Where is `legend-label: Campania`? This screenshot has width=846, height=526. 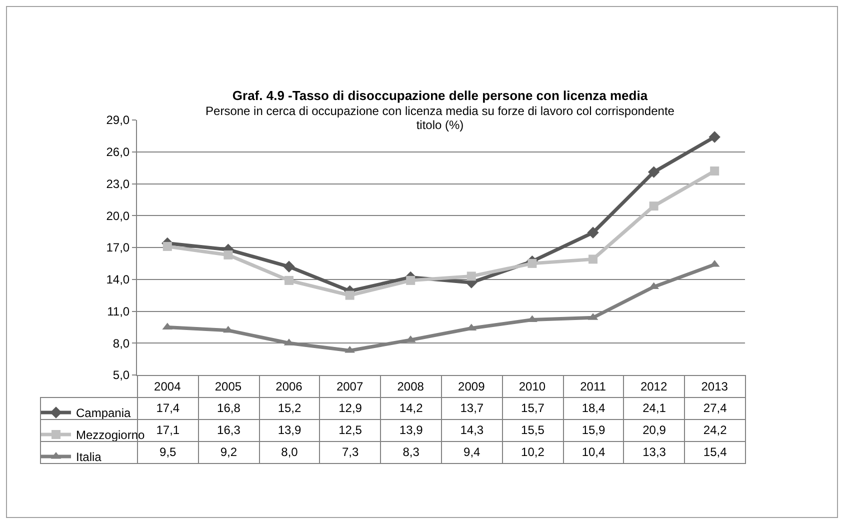 legend-label: Campania is located at coordinates (104, 413).